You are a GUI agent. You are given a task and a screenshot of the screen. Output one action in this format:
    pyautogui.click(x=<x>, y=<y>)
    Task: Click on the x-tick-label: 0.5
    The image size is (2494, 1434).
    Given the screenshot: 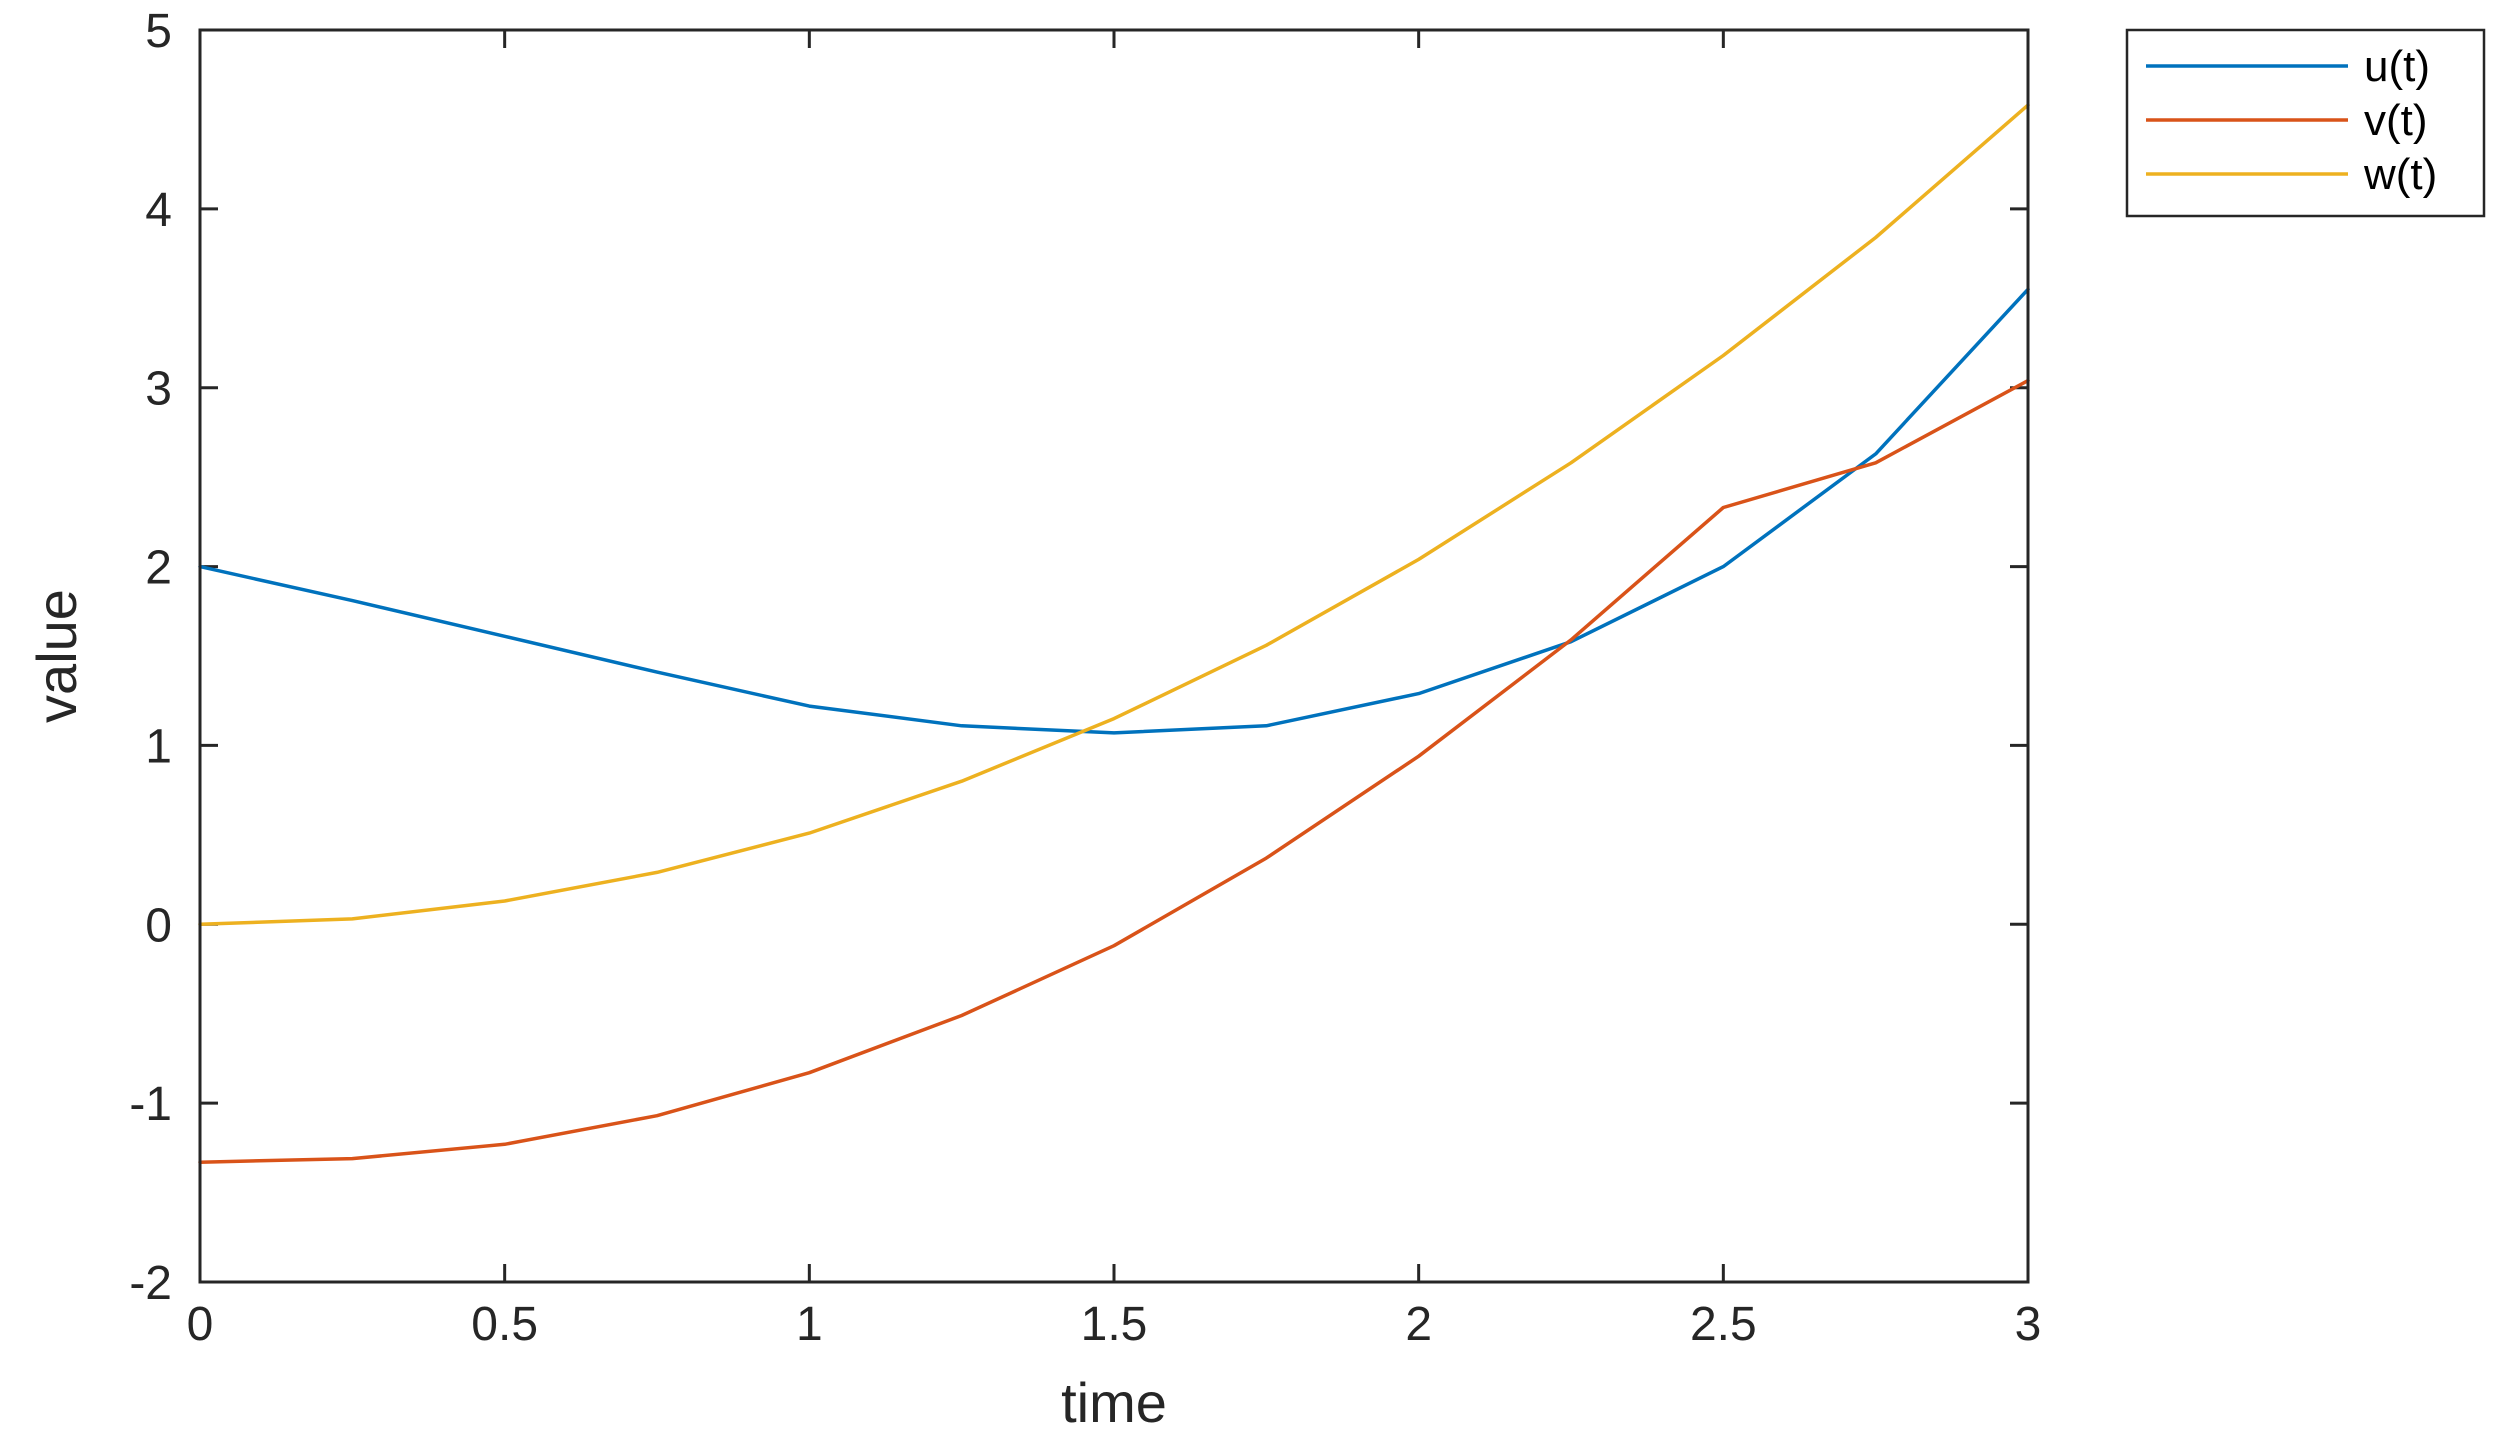 What is the action you would take?
    pyautogui.click(x=504, y=1324)
    